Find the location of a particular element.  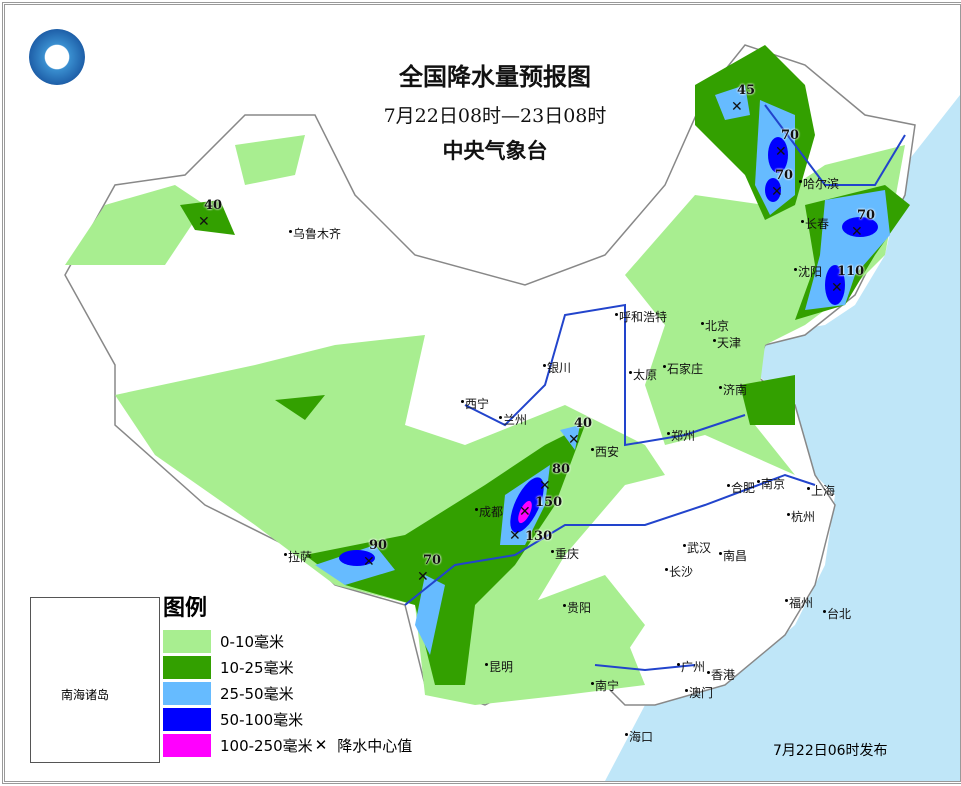

center-value-label: 降水中心值 is located at coordinates (375, 745).